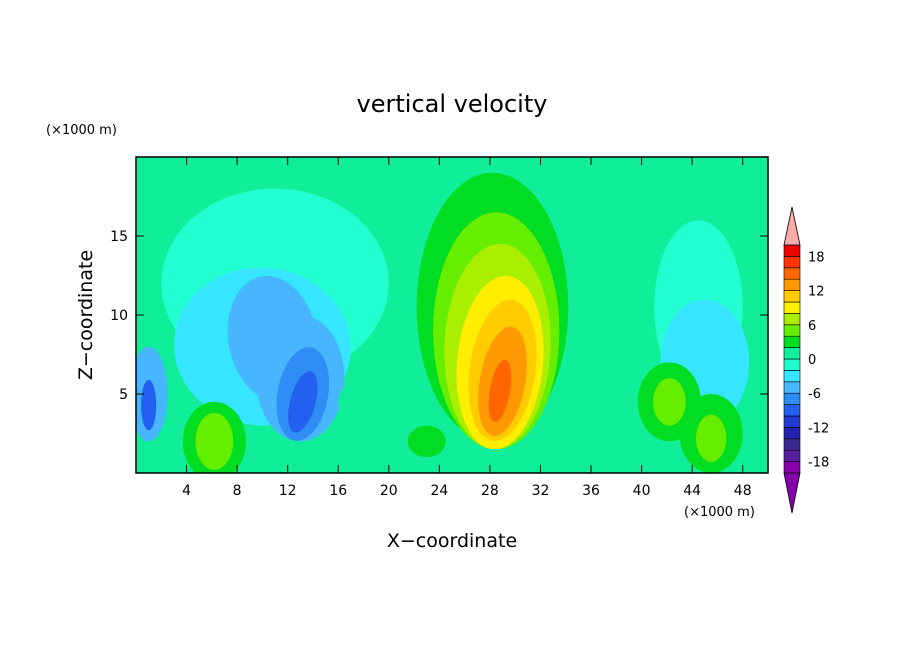  What do you see at coordinates (123, 395) in the screenshot?
I see `y-tick-label: 5` at bounding box center [123, 395].